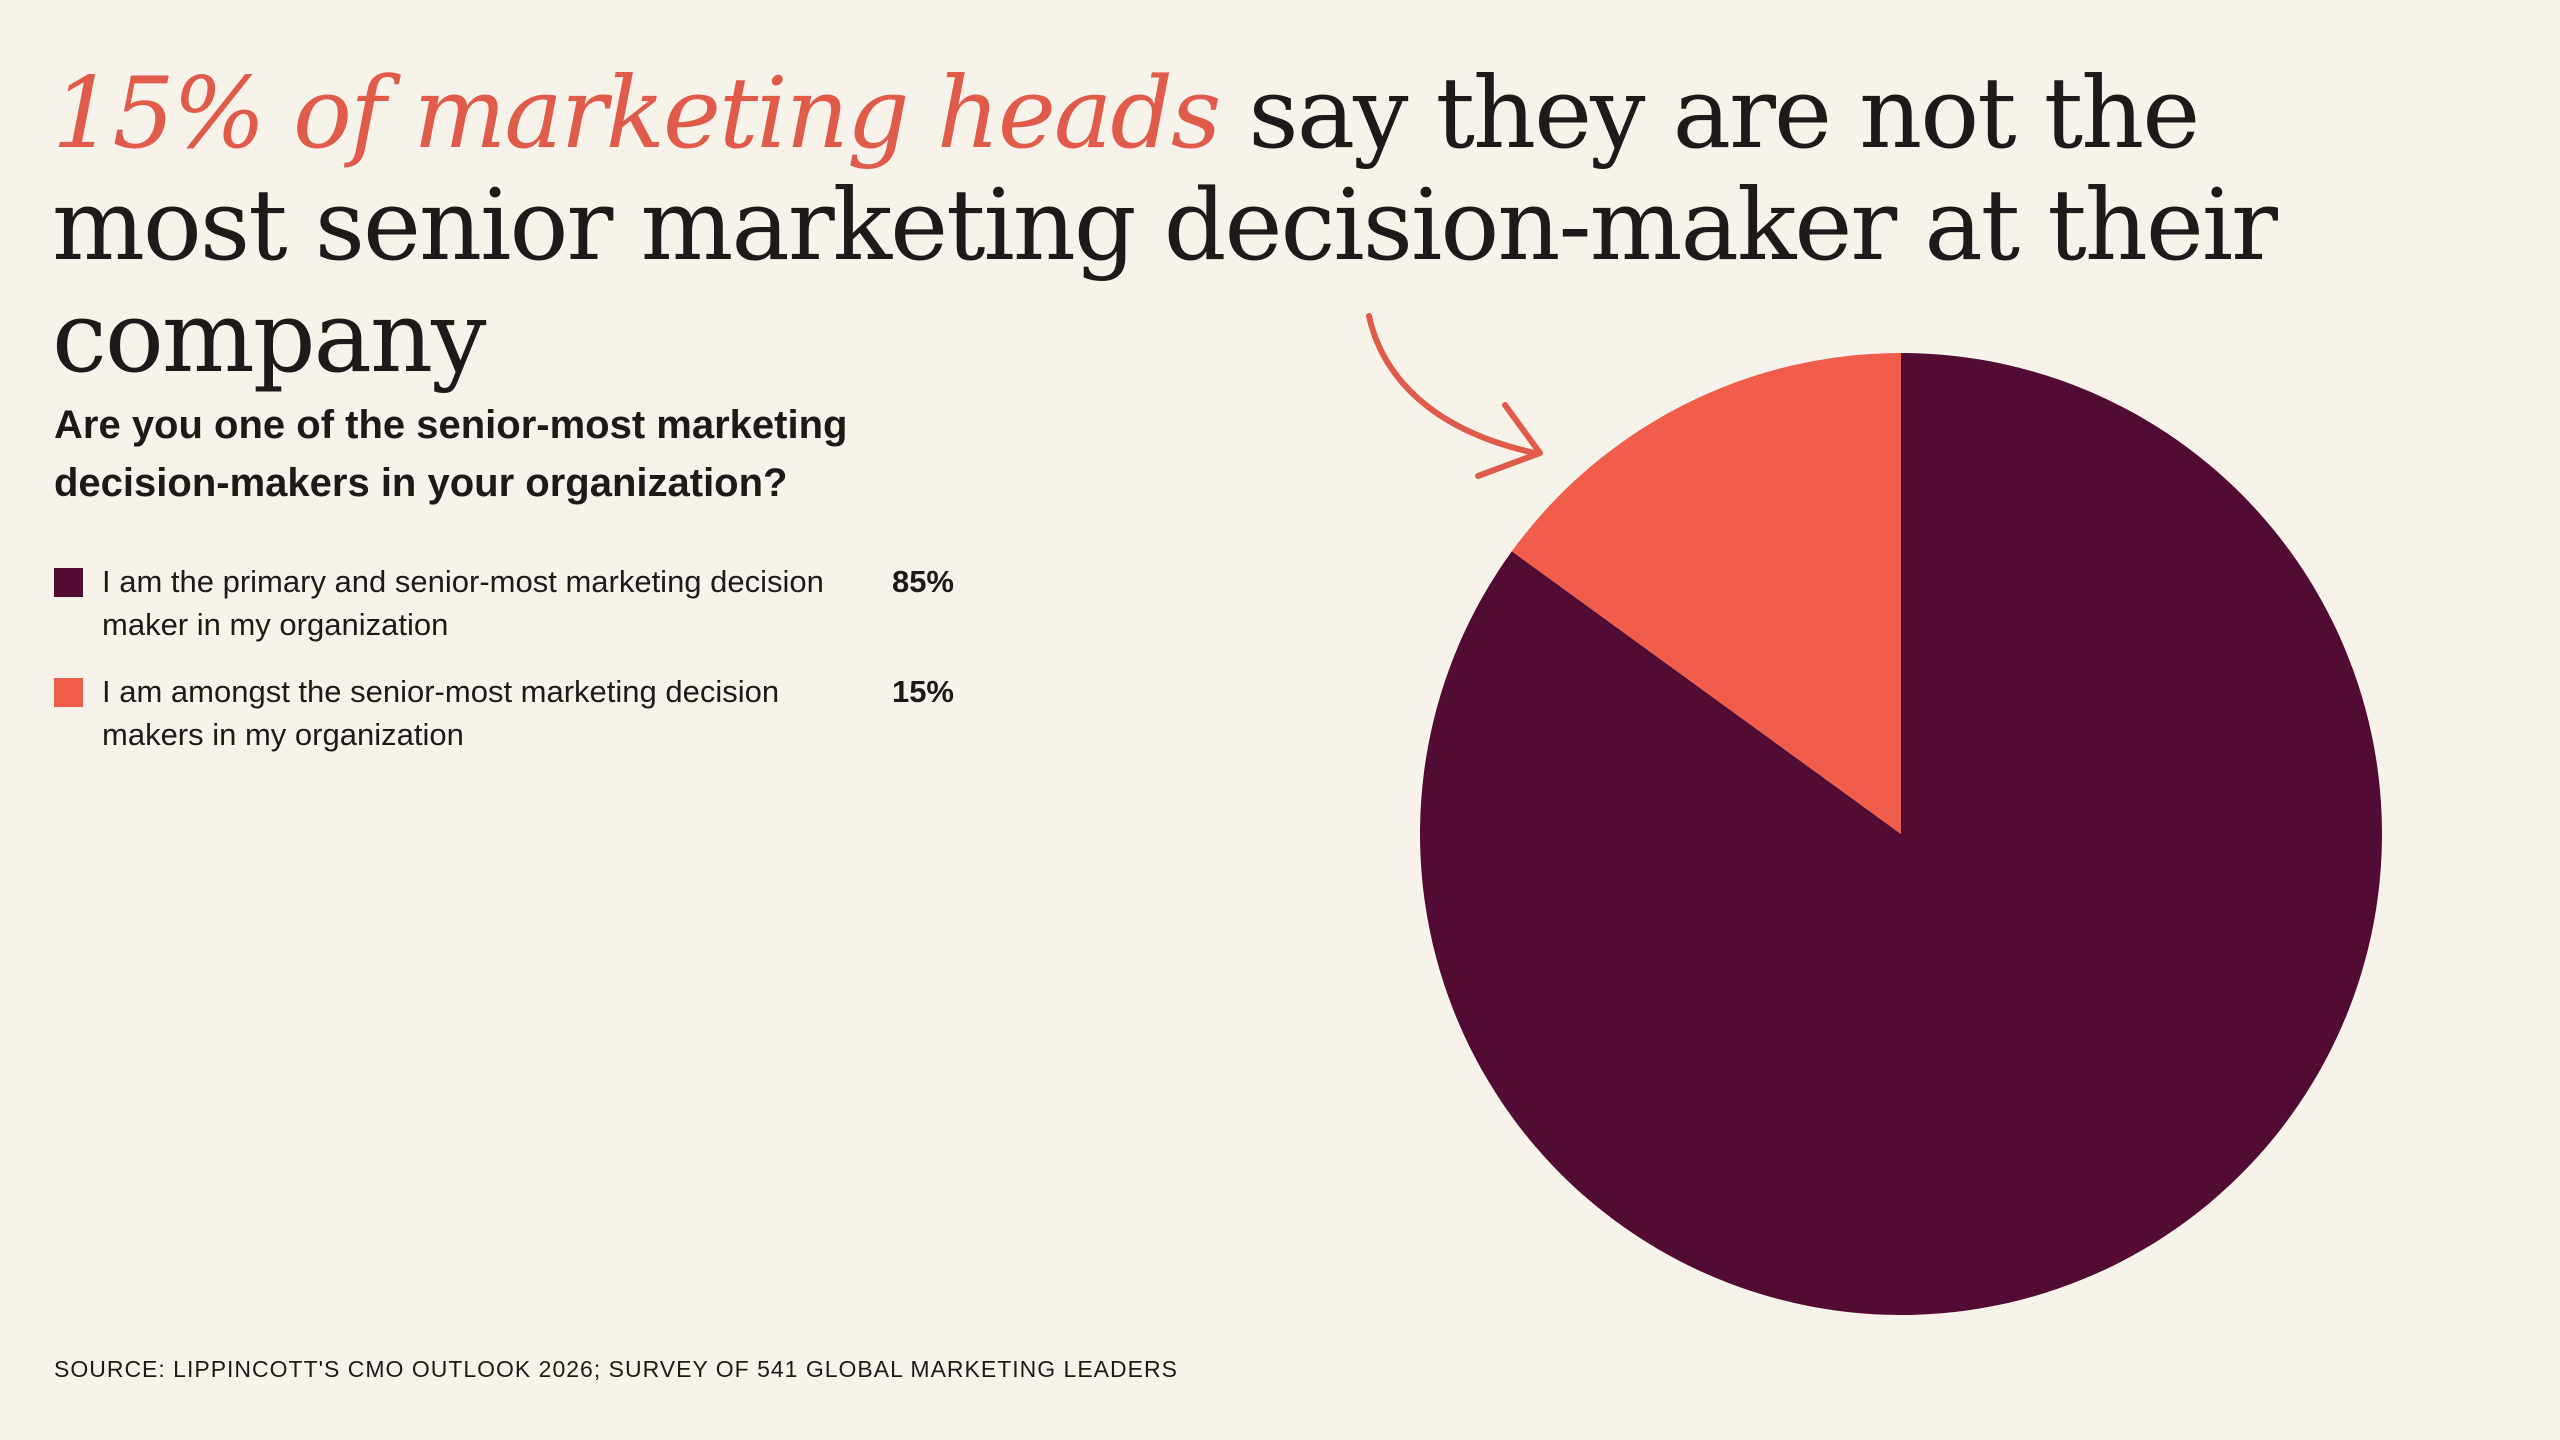  What do you see at coordinates (922, 691) in the screenshot?
I see `legend-value-amongst: 15%` at bounding box center [922, 691].